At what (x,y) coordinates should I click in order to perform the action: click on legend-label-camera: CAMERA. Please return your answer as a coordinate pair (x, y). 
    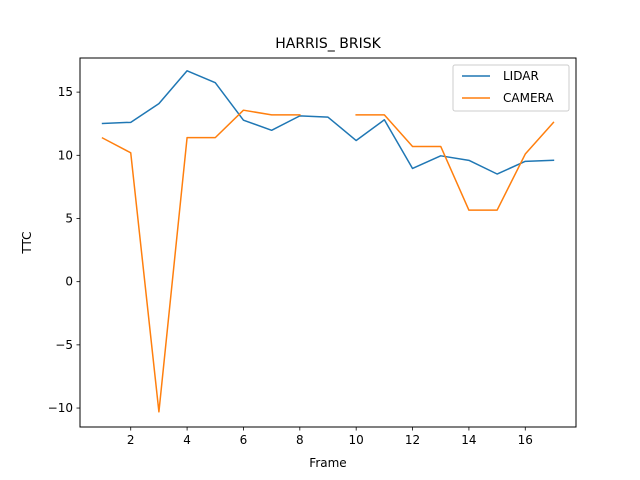
    Looking at the image, I should click on (528, 98).